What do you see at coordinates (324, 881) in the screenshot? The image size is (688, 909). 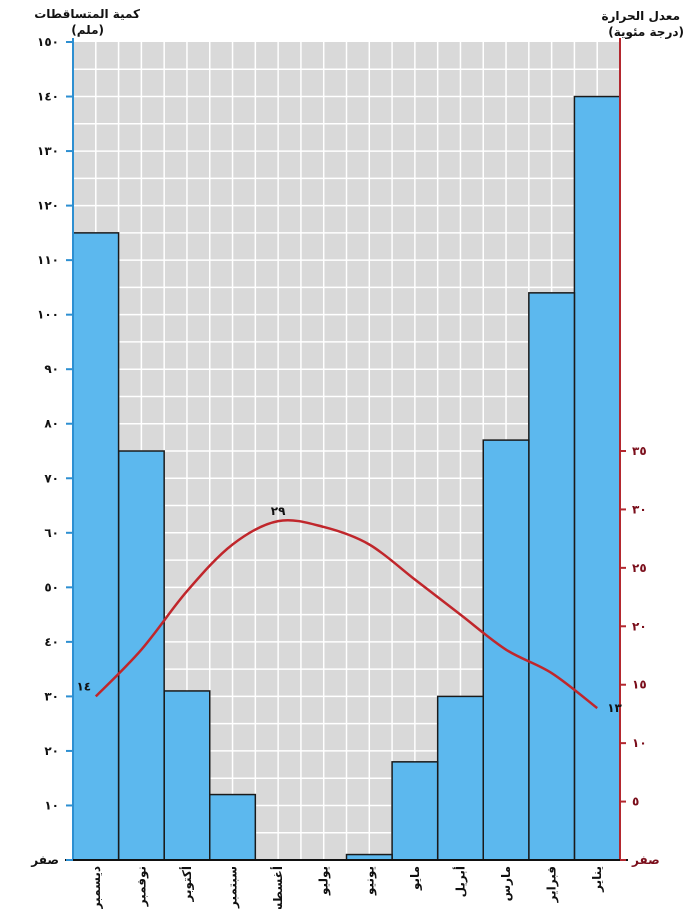 I see `month-label-7: يوليو` at bounding box center [324, 881].